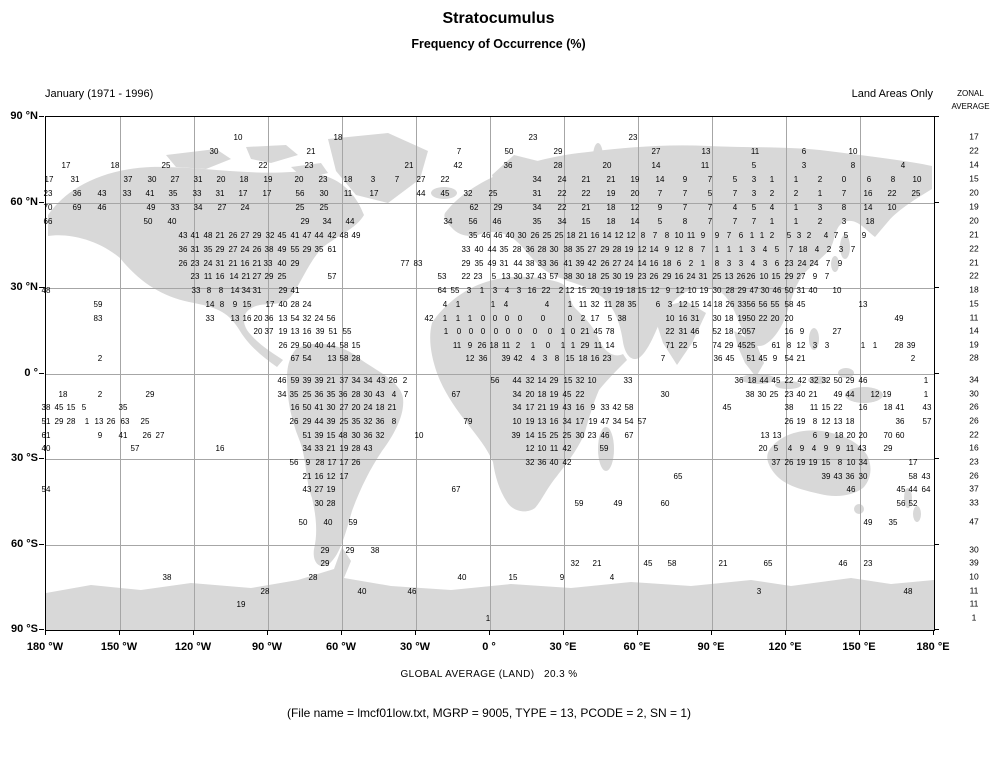  Describe the element at coordinates (775, 304) in the screenshot. I see `map-value: 55` at that location.